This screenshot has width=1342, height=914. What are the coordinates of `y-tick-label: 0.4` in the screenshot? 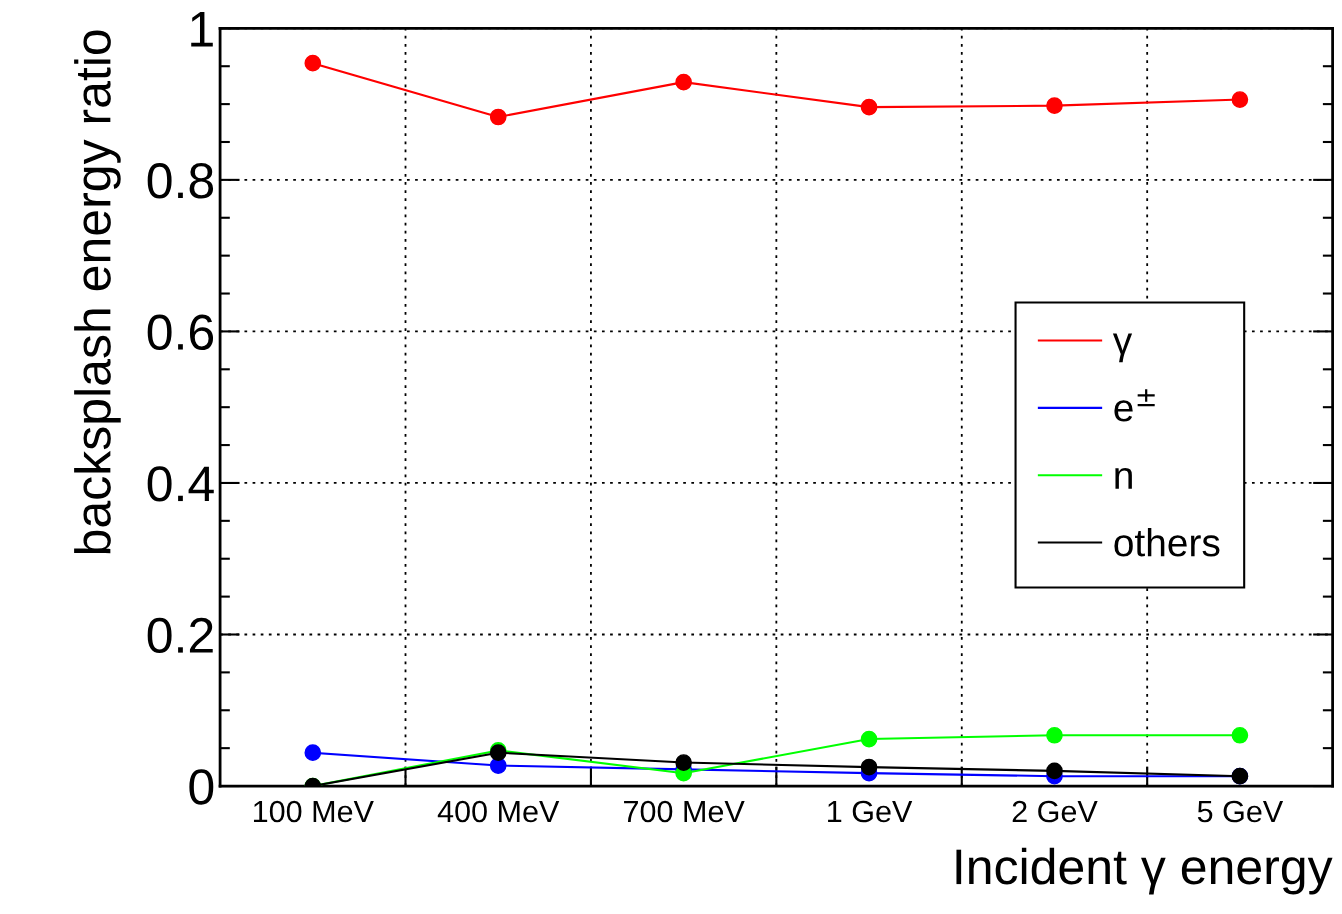 It's located at (180, 484).